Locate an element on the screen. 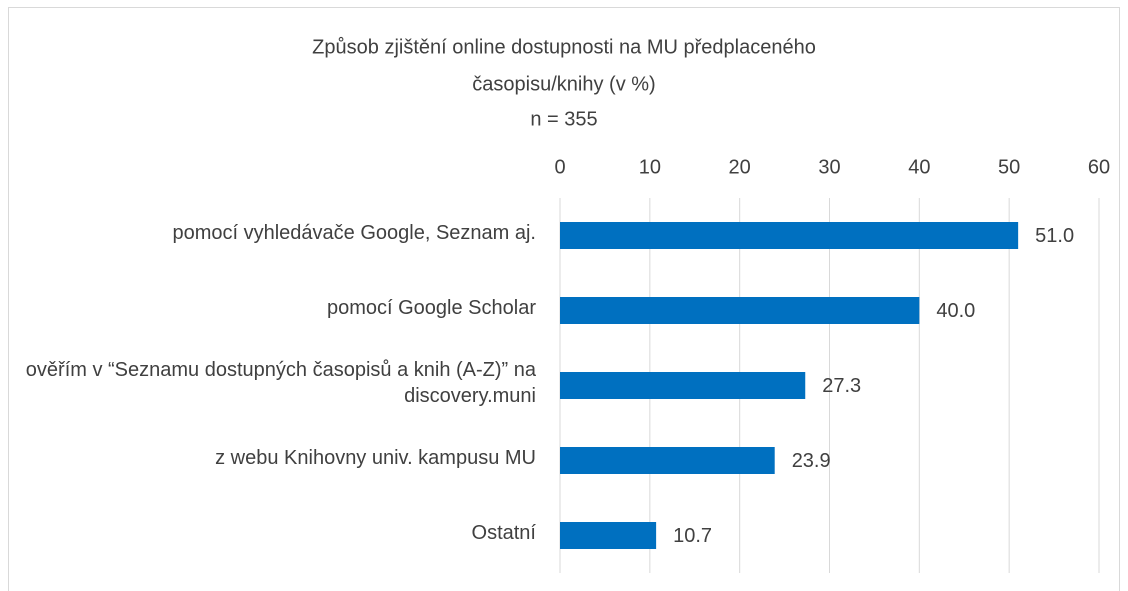 The width and height of the screenshot is (1128, 591). x-tick-label: 30 is located at coordinates (829, 167).